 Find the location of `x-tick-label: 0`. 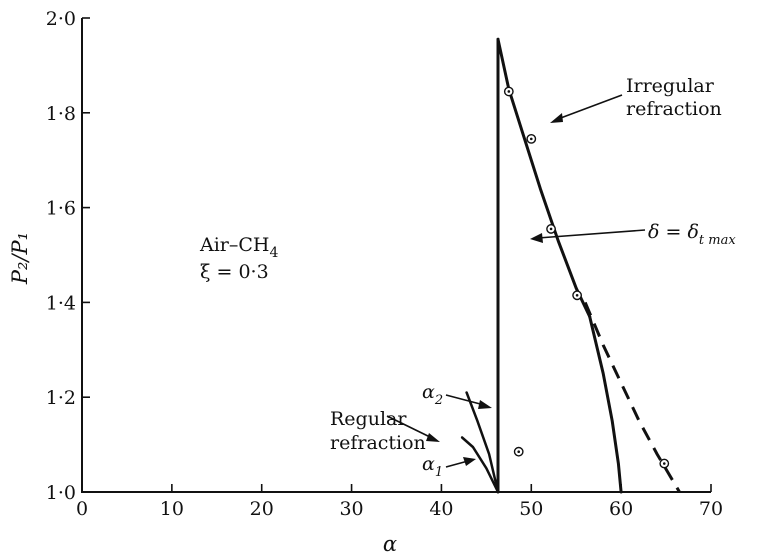

x-tick-label: 0 is located at coordinates (82, 509).